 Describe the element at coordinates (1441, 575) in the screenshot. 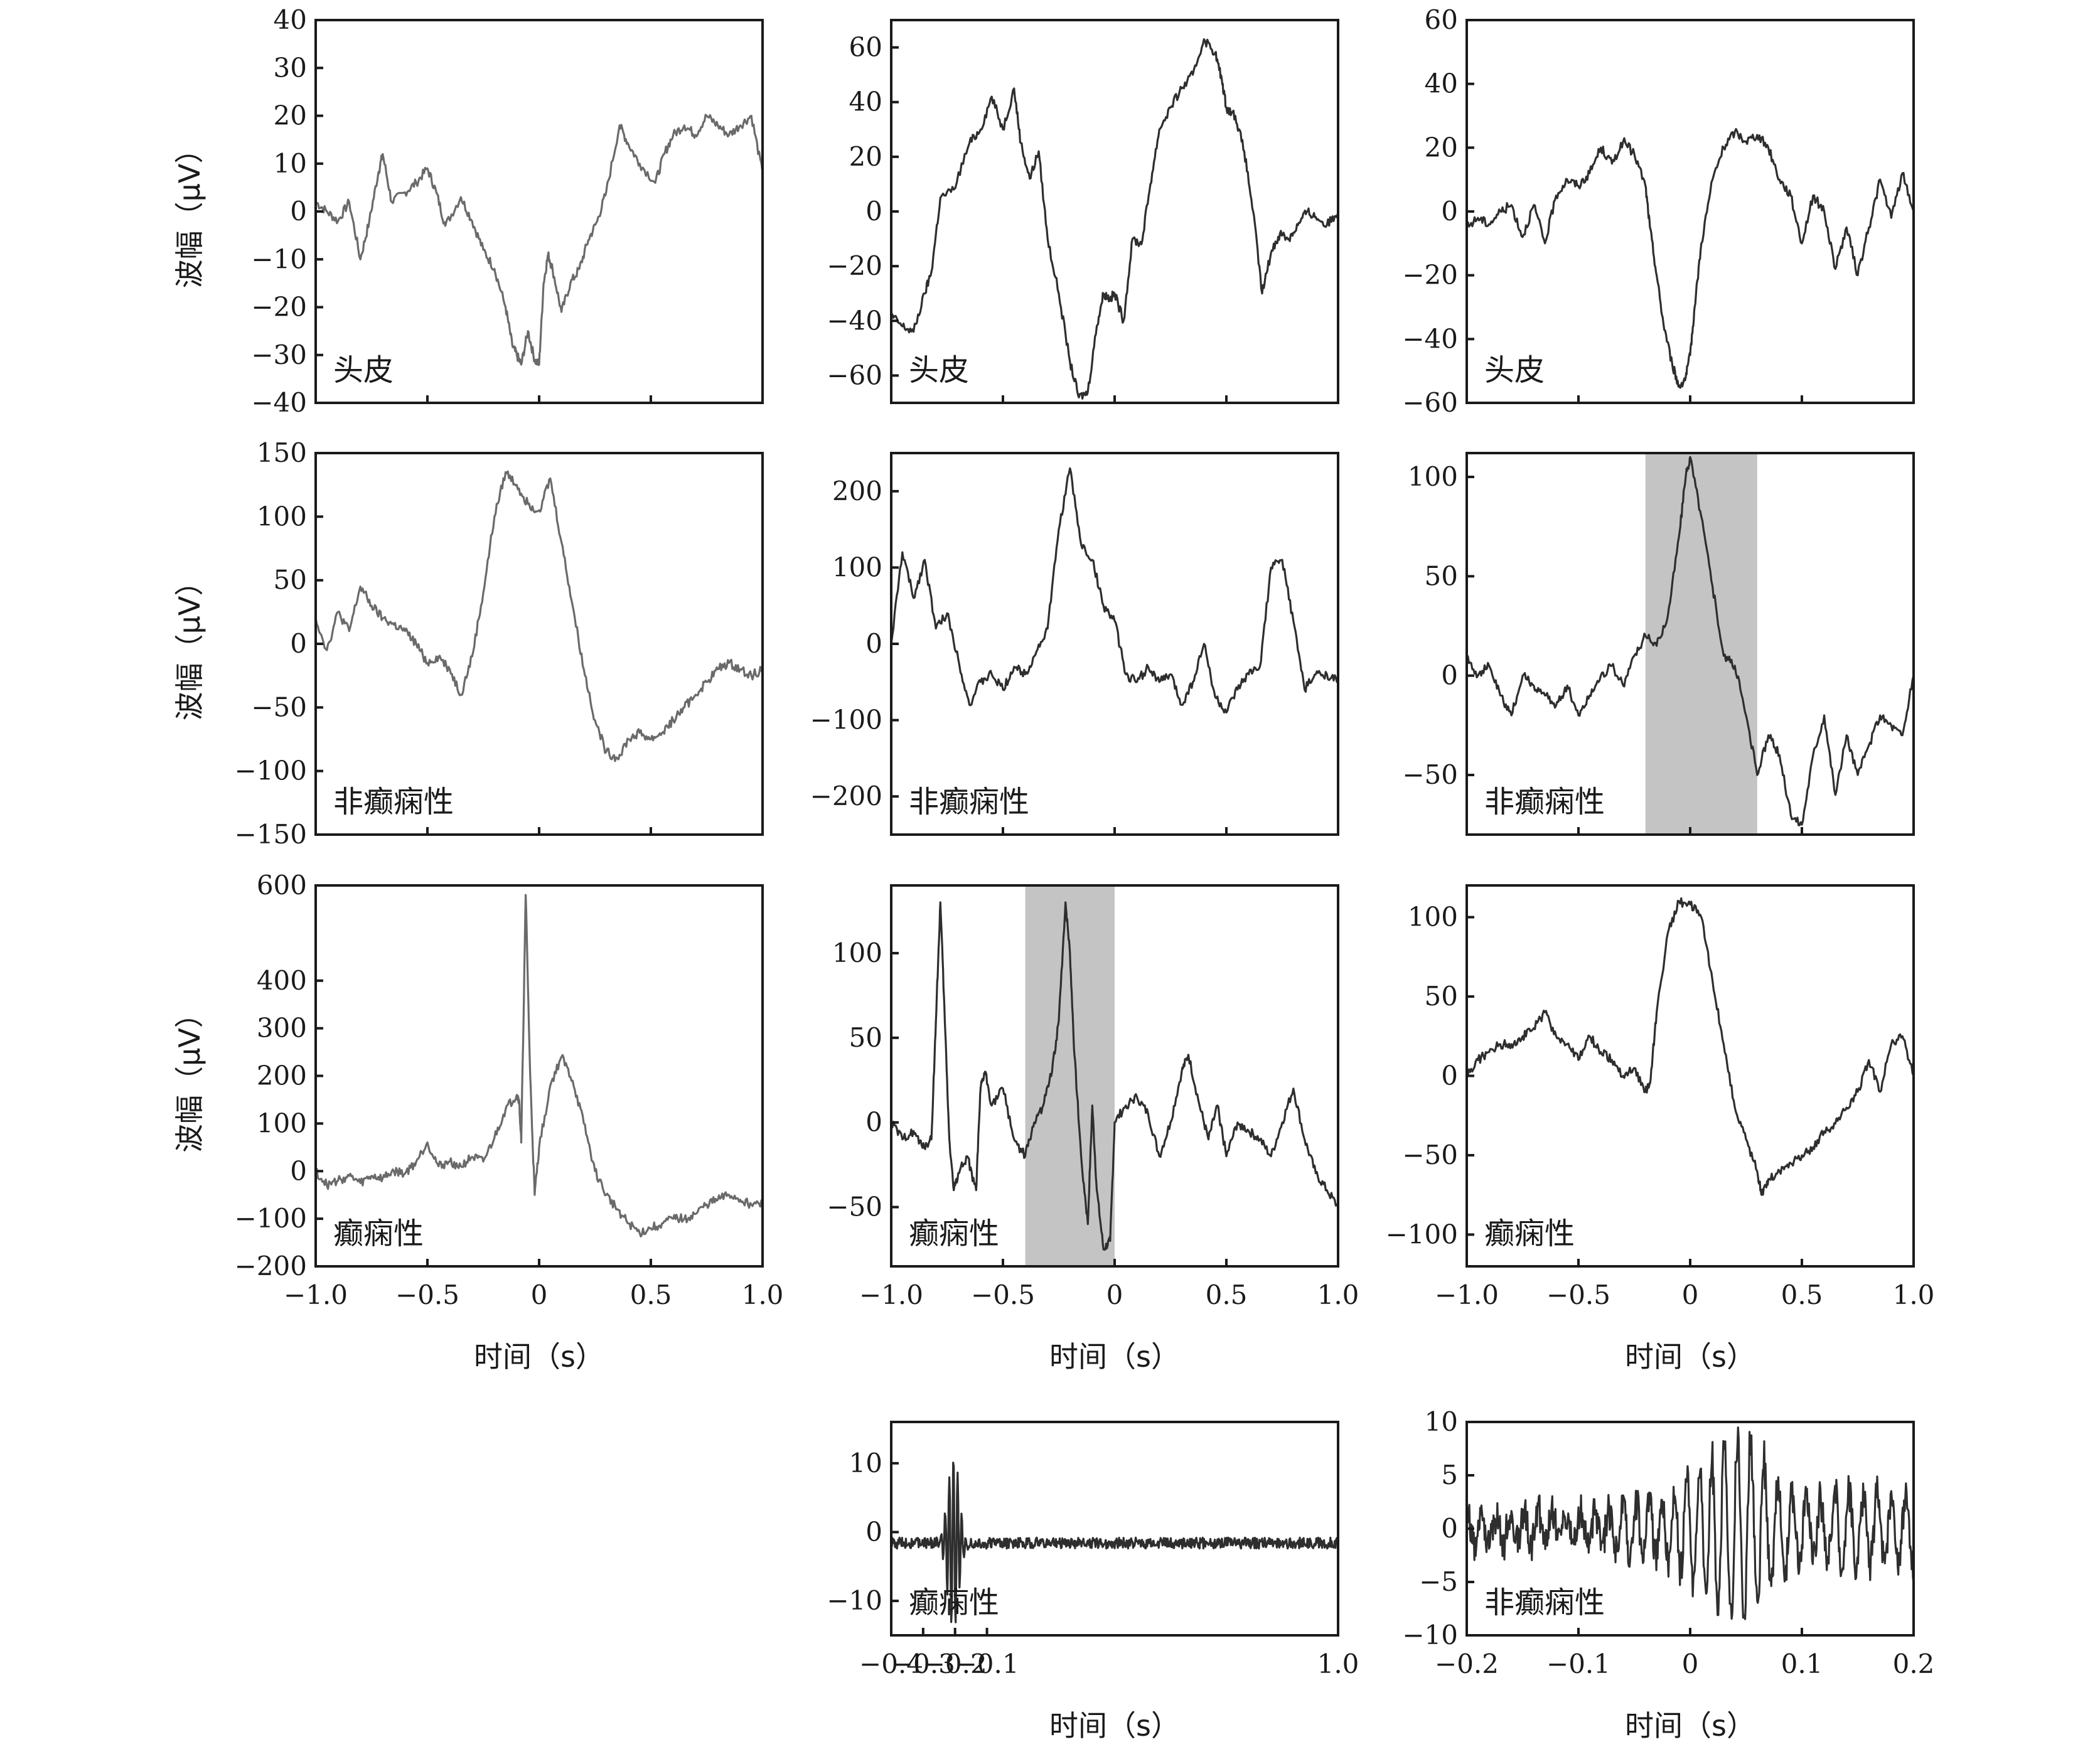

I see `y-tick-label: 50` at that location.